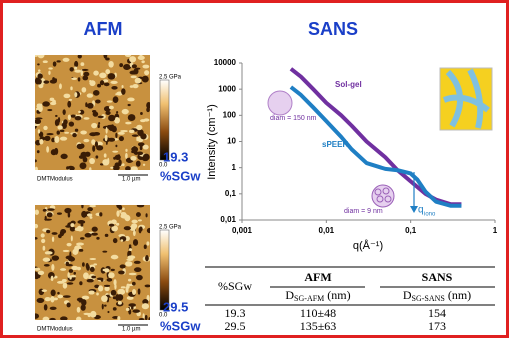 This screenshot has width=509, height=338. I want to click on afm-texture, so click(92, 262).